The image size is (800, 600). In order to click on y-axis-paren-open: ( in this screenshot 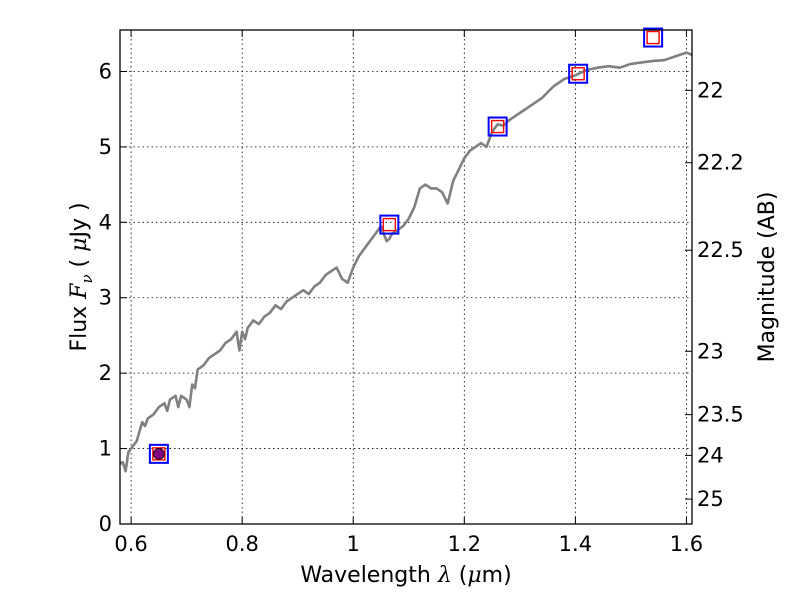, I will do `click(79, 263)`.